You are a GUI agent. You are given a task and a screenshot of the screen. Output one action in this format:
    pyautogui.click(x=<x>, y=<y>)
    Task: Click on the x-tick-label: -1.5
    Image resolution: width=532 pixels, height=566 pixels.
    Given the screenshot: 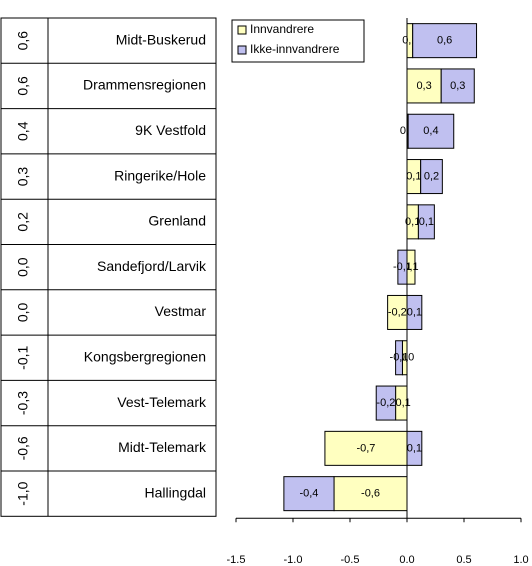 What is the action you would take?
    pyautogui.click(x=236, y=560)
    